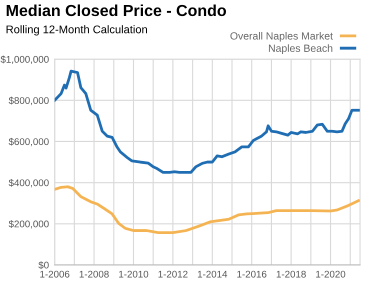 This screenshot has width=377, height=296. Describe the element at coordinates (213, 274) in the screenshot. I see `x-tick-label: 1-2014` at that location.